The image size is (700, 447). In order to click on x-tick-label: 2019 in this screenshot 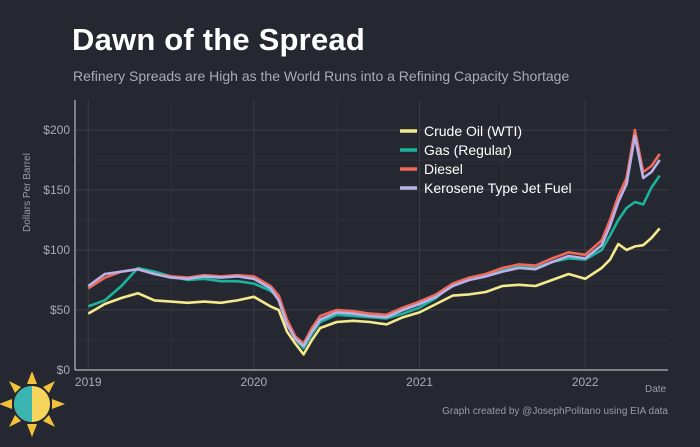, I will do `click(88, 382)`.